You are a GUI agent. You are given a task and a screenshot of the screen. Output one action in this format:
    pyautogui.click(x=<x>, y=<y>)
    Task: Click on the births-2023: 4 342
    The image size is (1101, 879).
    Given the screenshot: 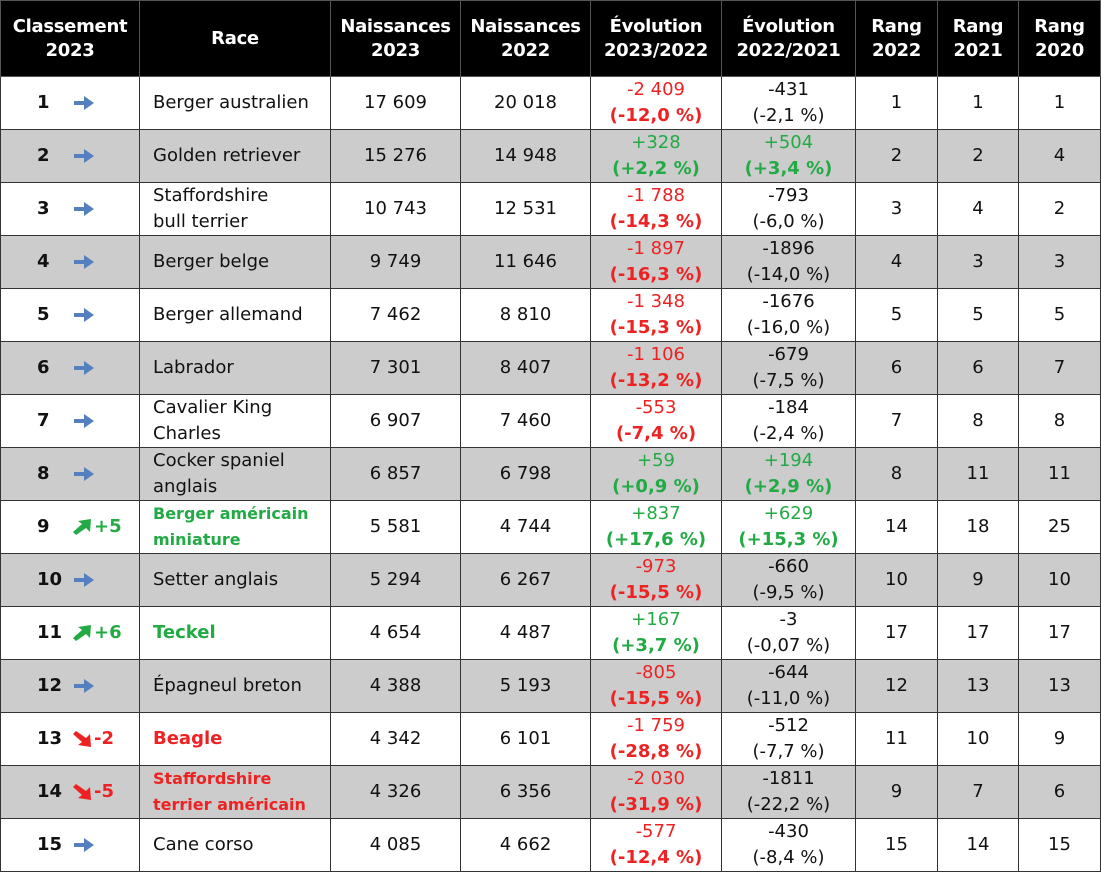 What is the action you would take?
    pyautogui.click(x=395, y=739)
    